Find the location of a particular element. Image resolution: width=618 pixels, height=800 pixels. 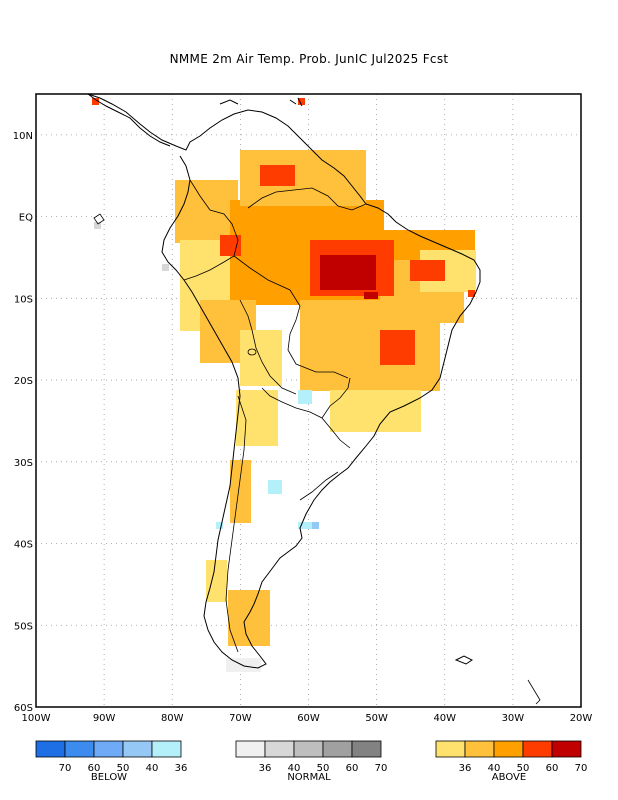

central-america-coastline is located at coordinates (129, 120).